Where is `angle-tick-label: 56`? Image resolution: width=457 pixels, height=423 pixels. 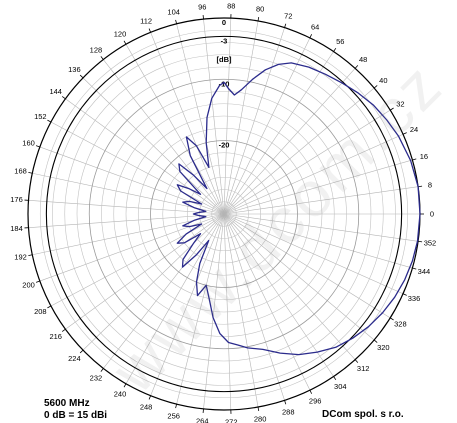
angle-tick-label: 56 is located at coordinates (340, 41).